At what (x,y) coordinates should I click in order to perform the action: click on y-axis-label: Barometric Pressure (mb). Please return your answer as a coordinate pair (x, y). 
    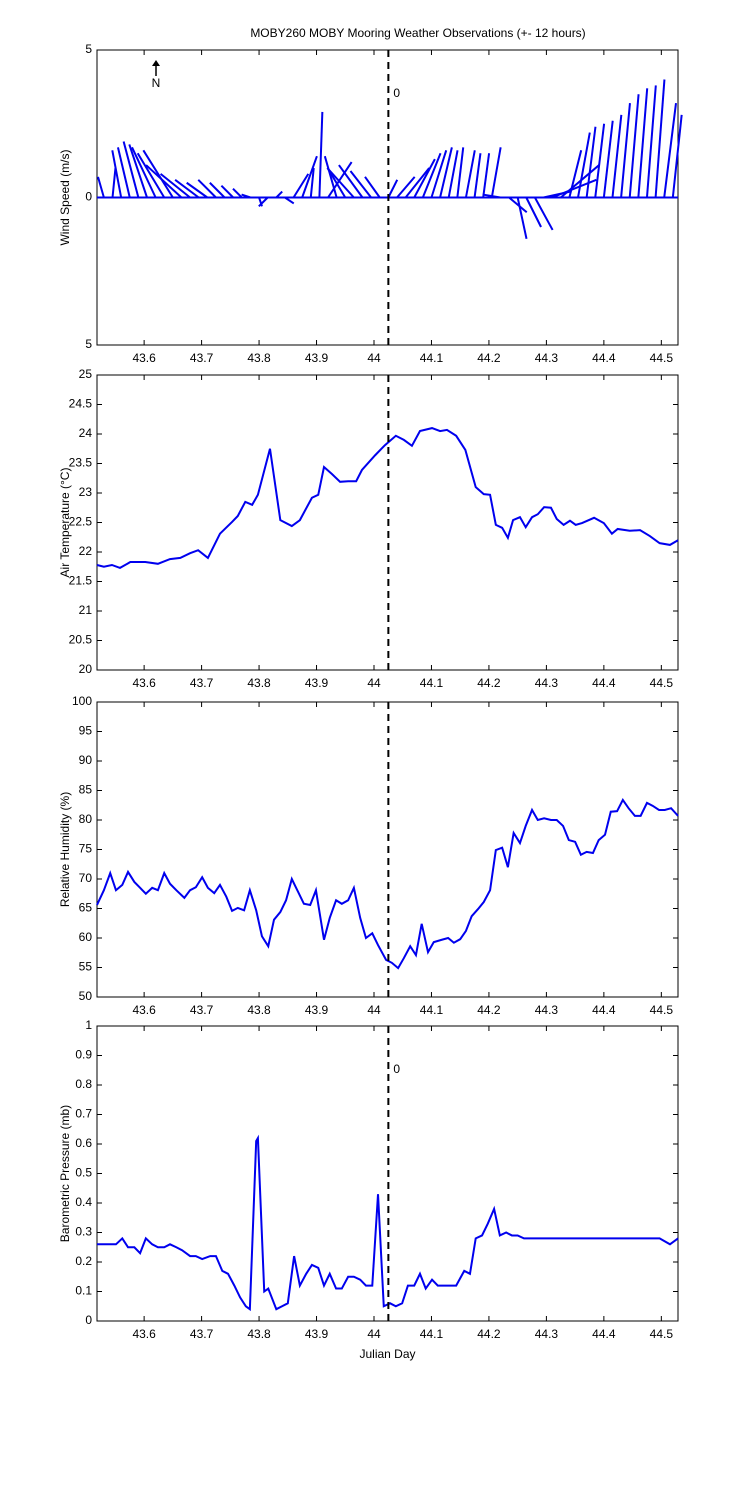
    Looking at the image, I should click on (65, 1173).